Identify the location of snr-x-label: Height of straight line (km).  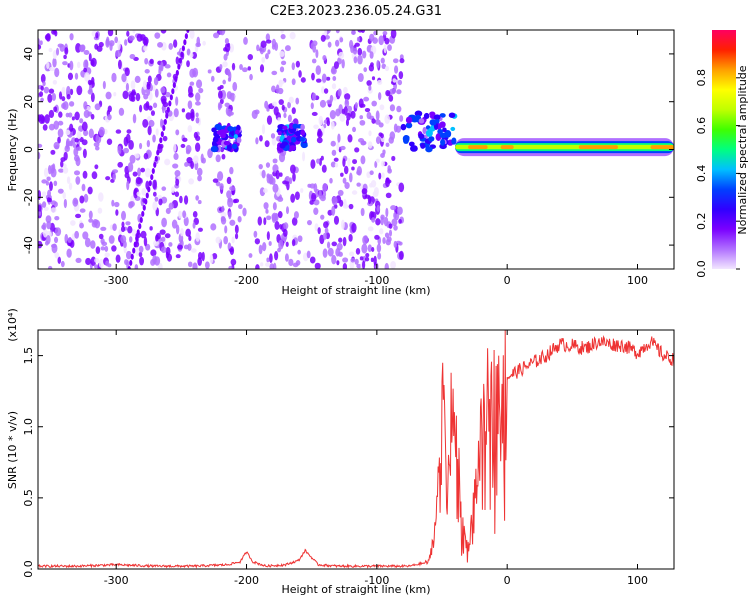
(355, 589).